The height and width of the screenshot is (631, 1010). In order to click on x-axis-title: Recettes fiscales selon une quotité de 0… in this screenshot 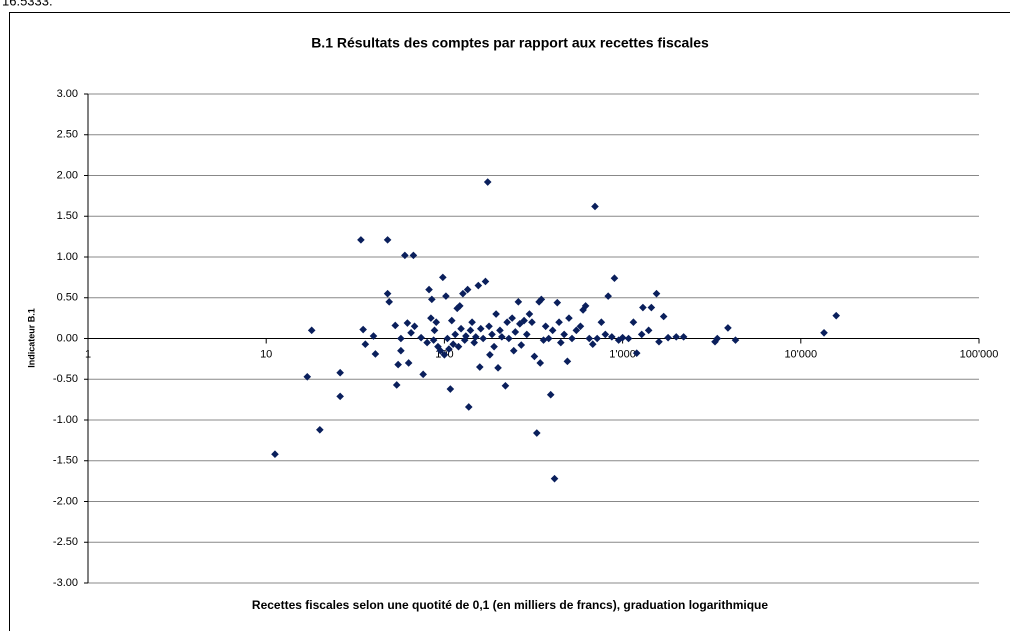, I will do `click(510, 605)`.